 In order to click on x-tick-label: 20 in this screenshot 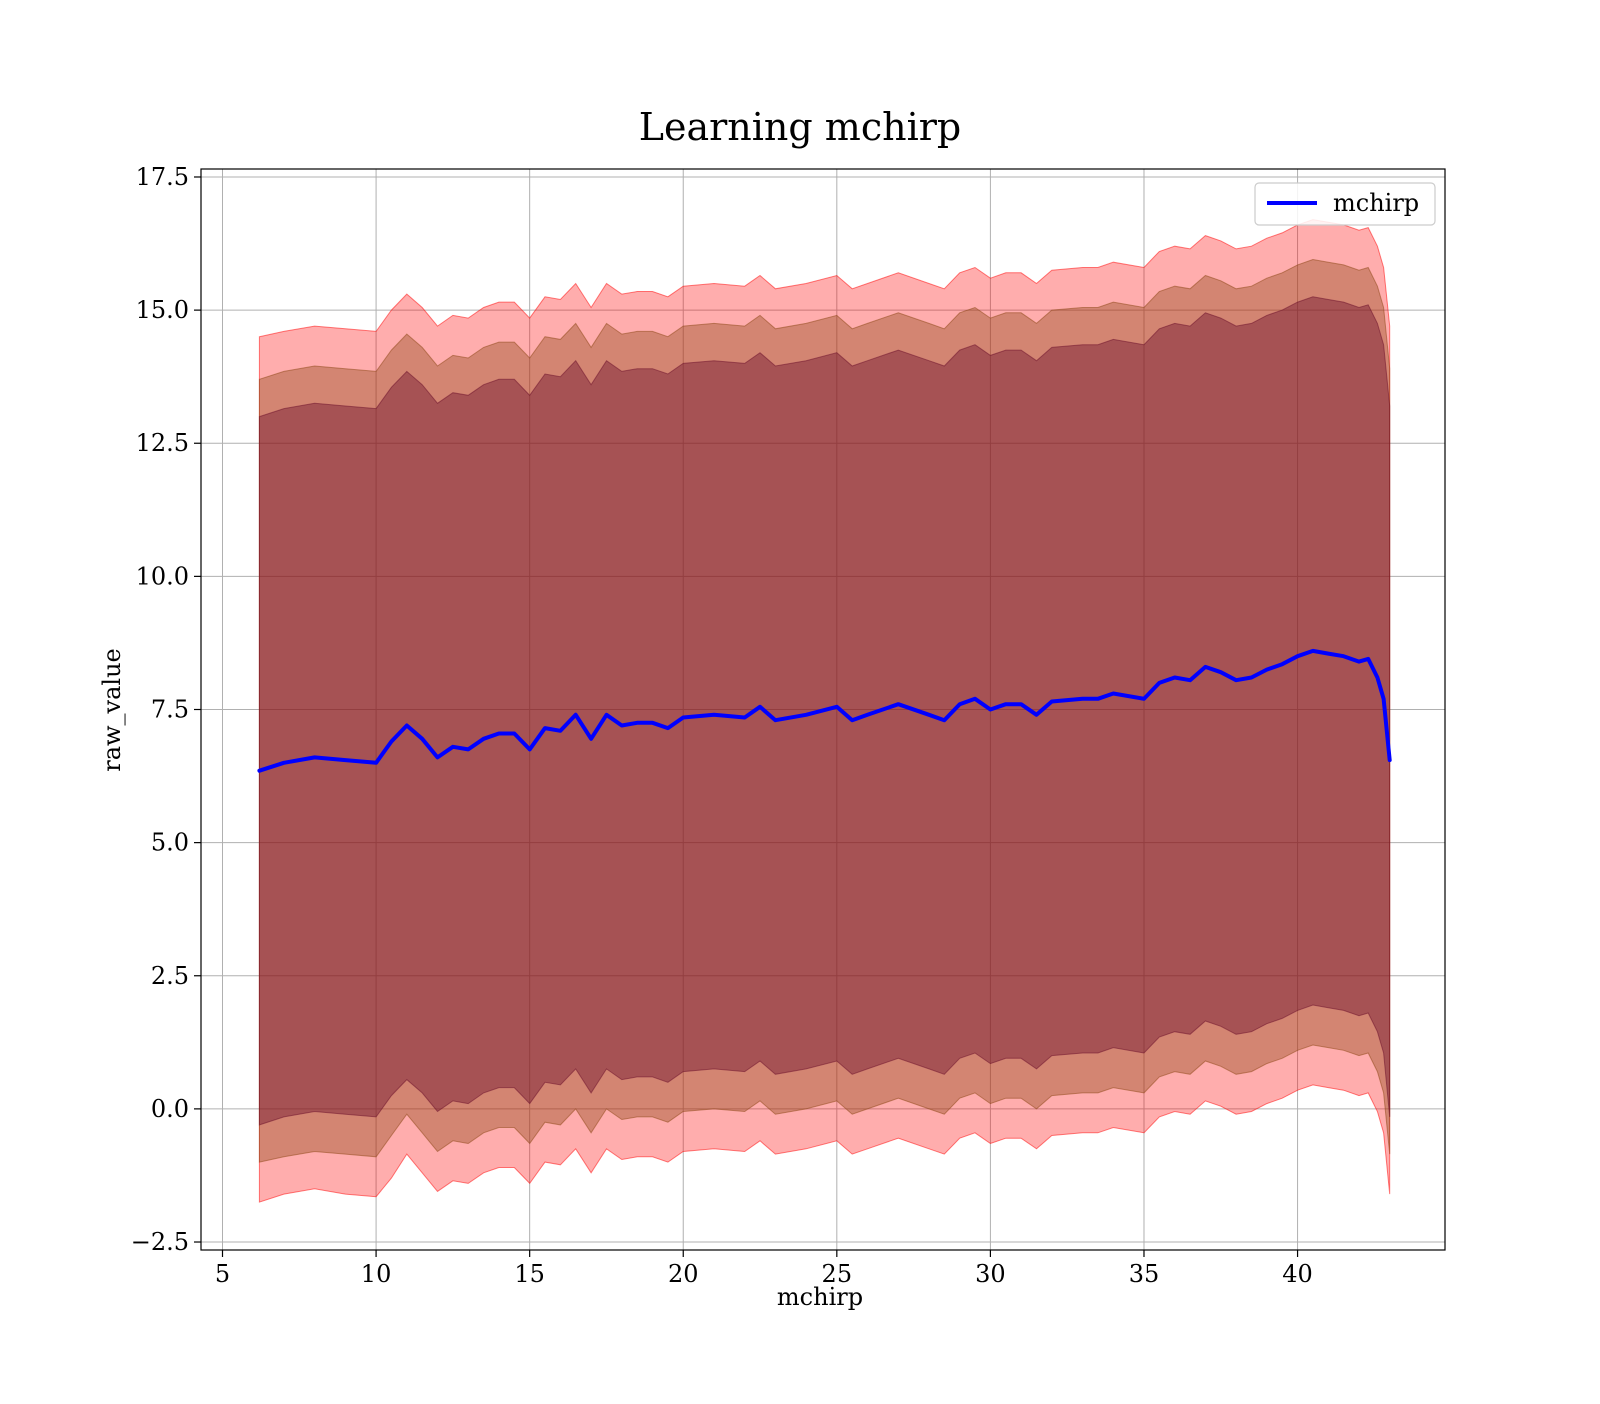, I will do `click(683, 1274)`.